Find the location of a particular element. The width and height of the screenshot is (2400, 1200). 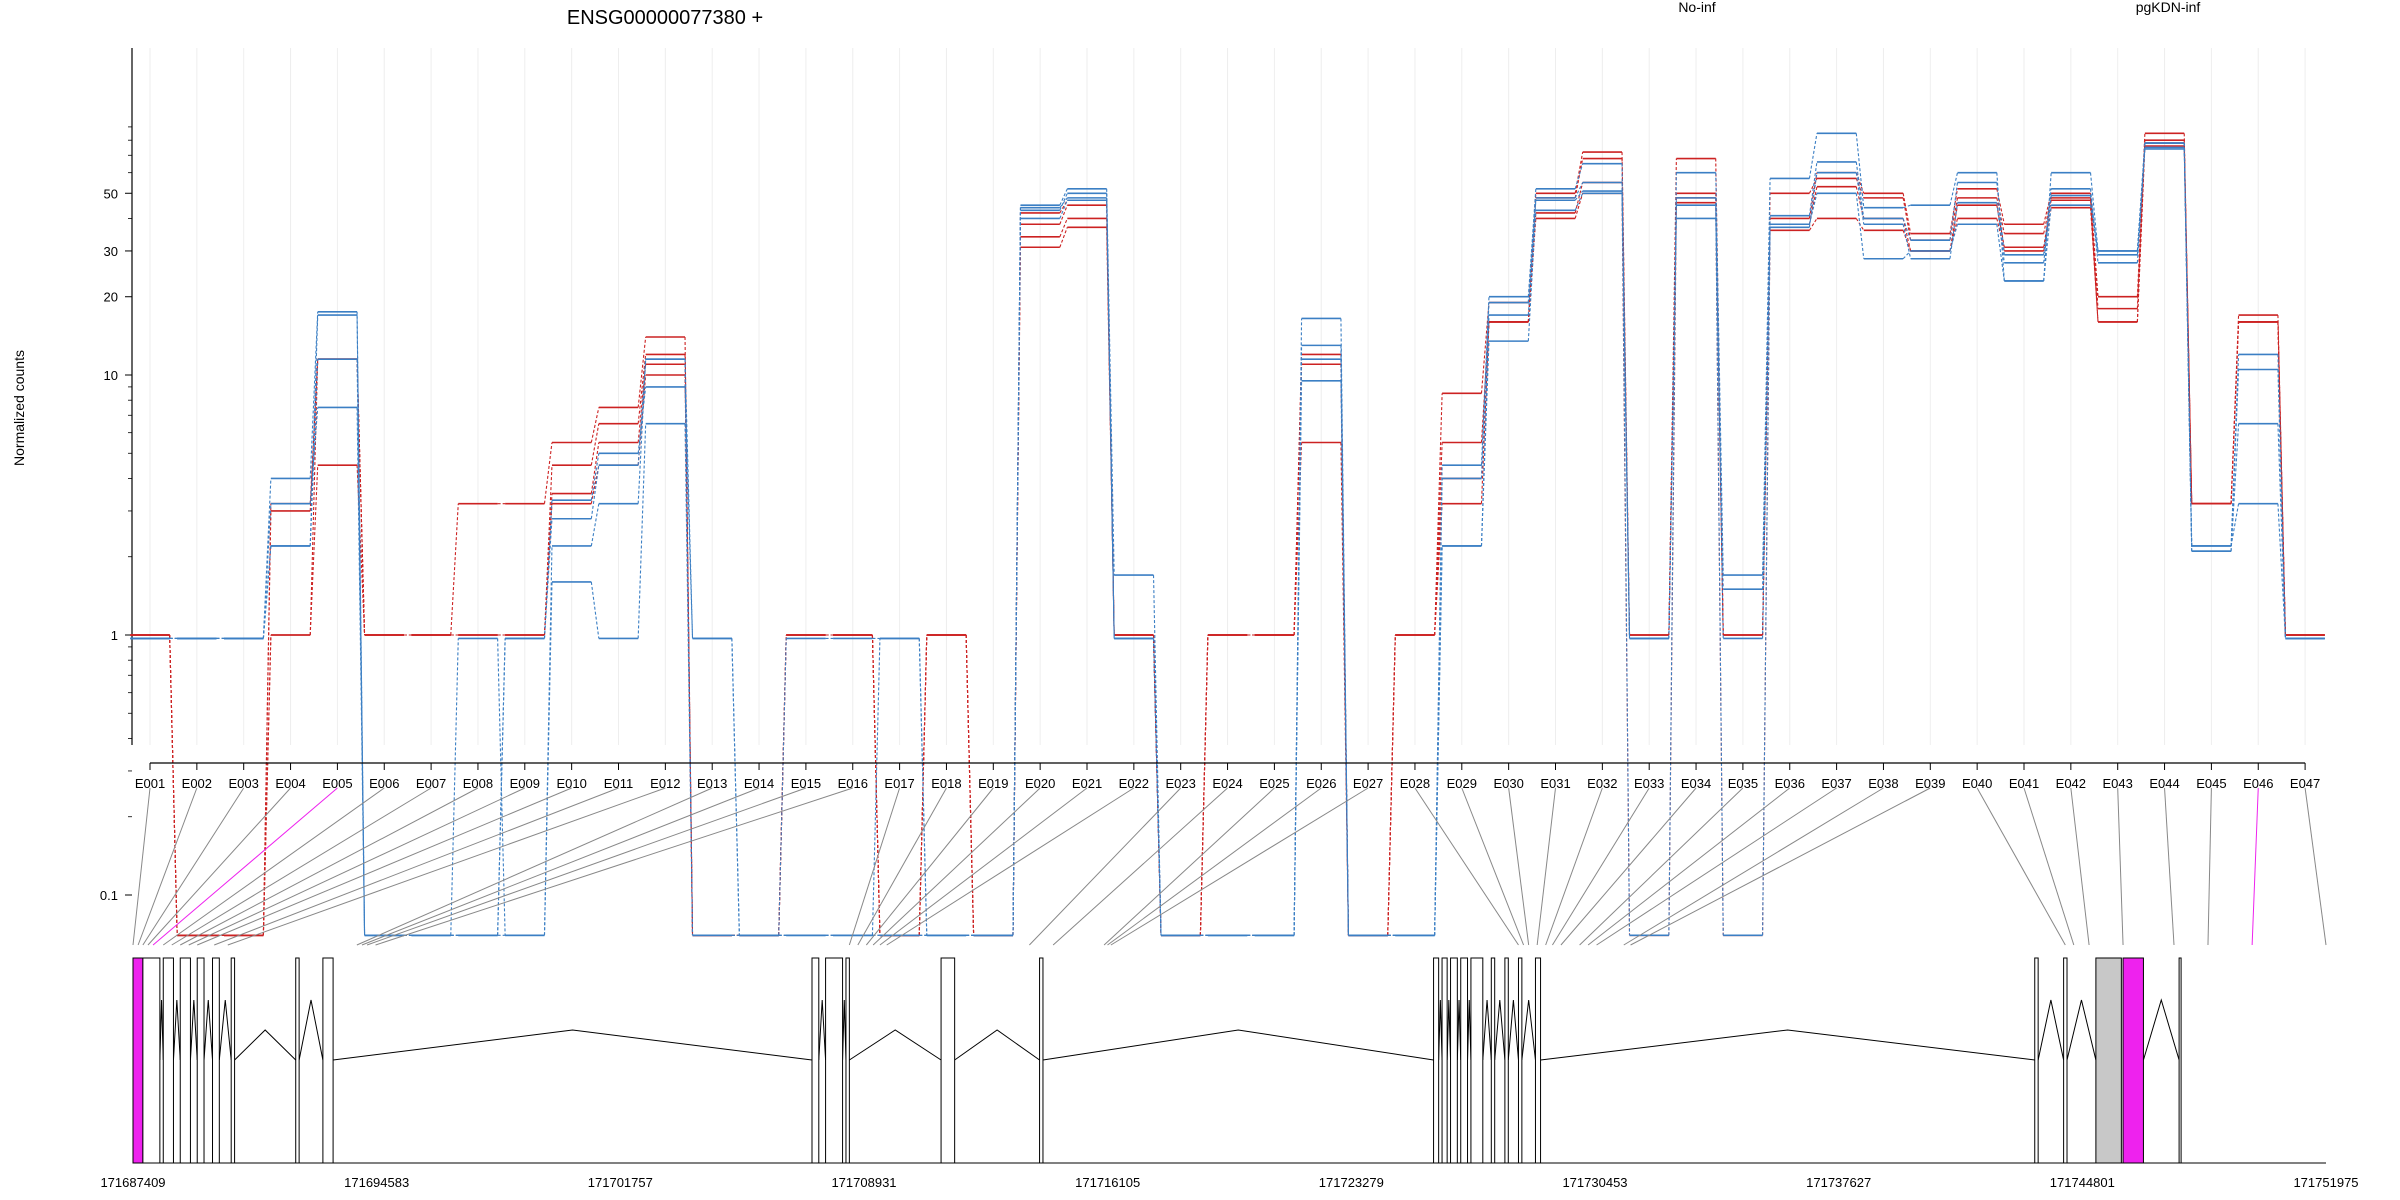

x-tick-label: E005 is located at coordinates (337, 783).